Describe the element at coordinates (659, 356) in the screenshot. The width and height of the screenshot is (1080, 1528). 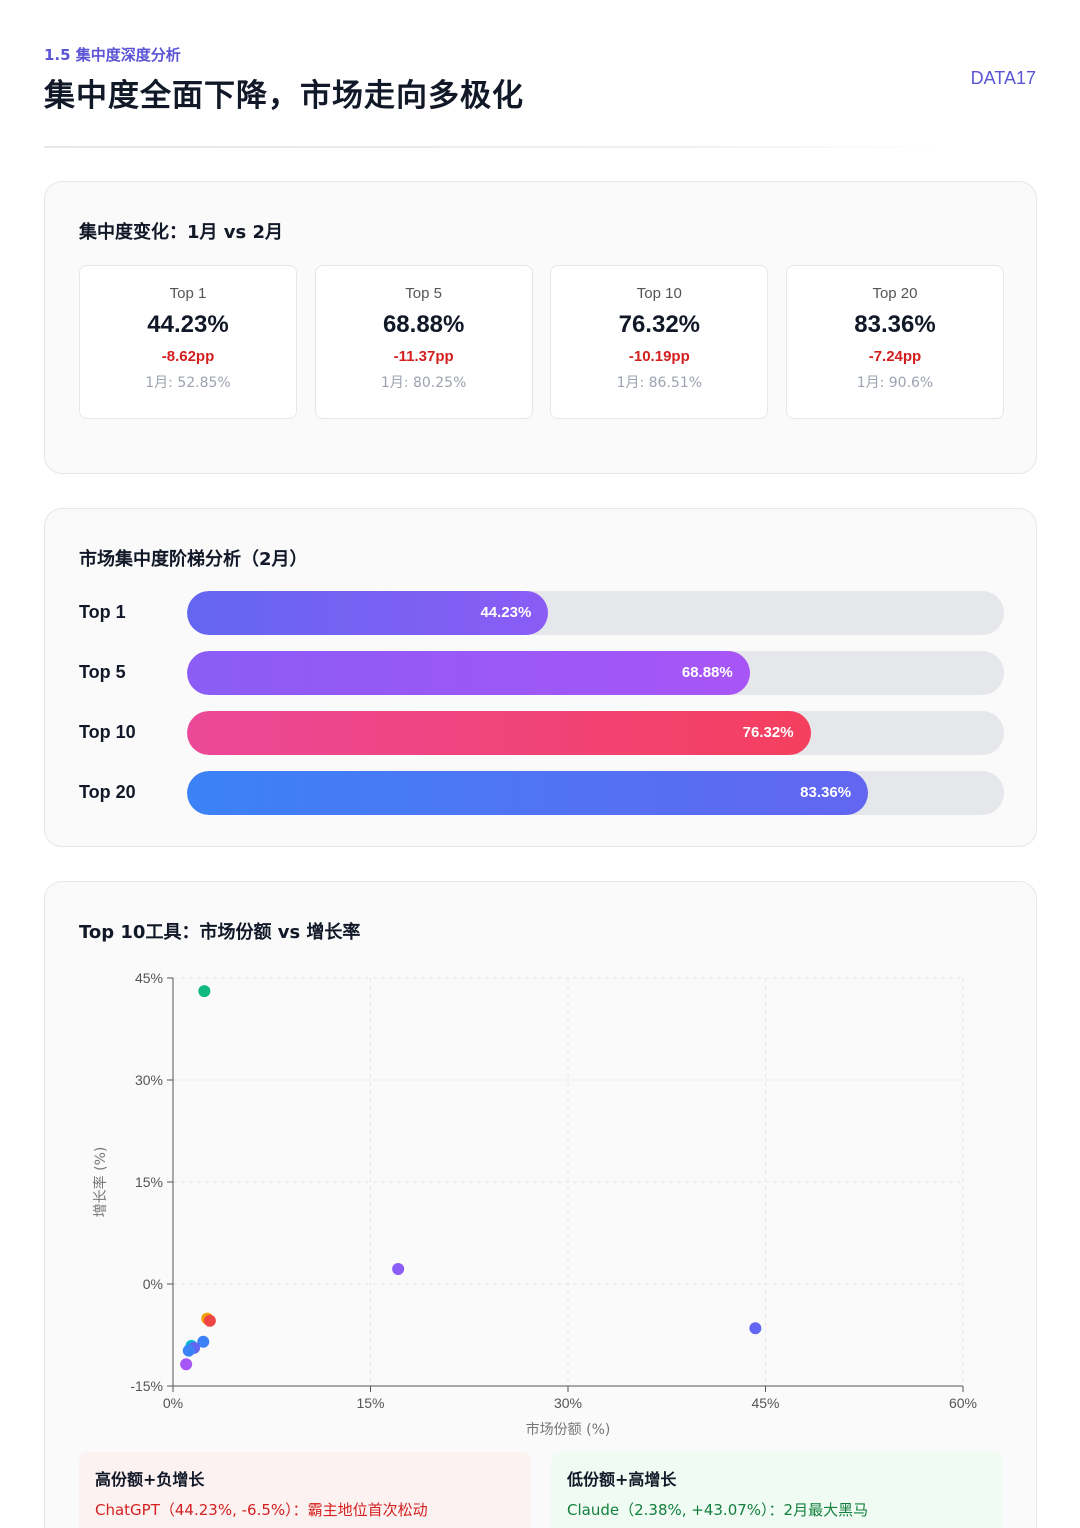
I see `kpi-delta: -10.19pp` at that location.